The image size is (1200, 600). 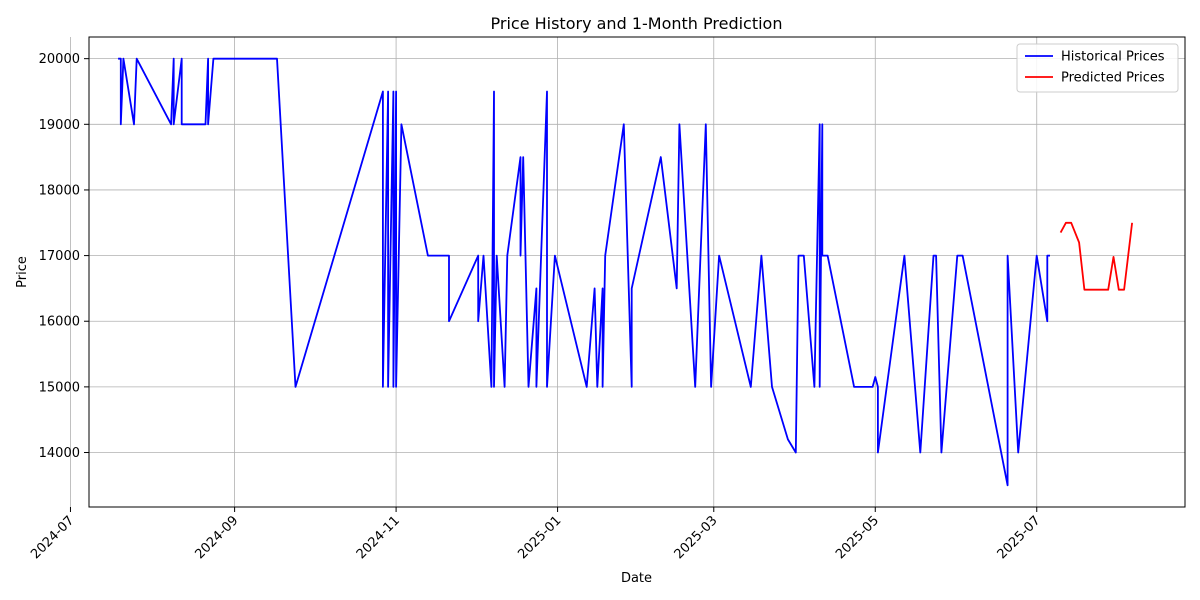 I want to click on y-tick-label: 16000, so click(x=59, y=322).